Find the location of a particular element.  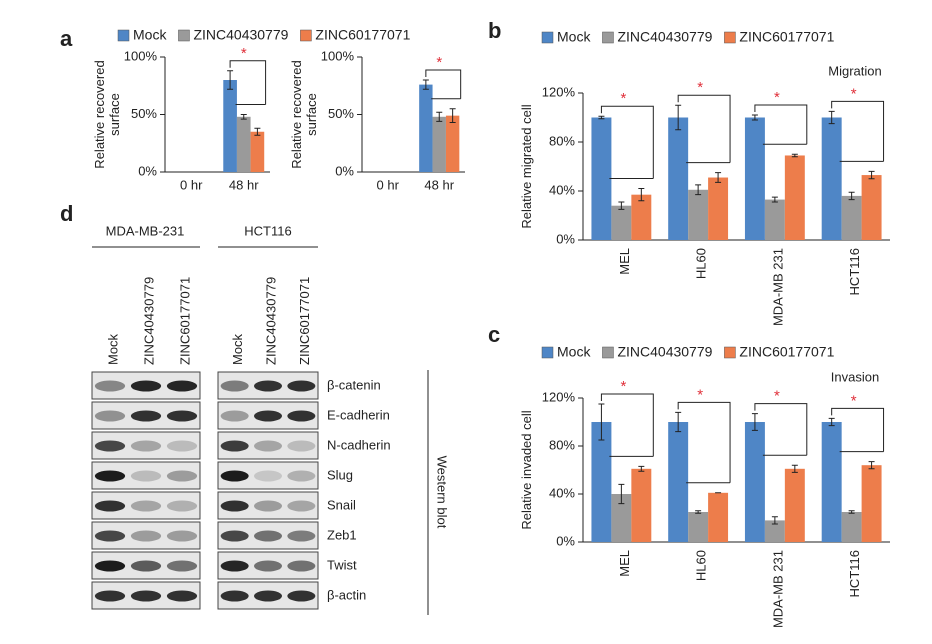

panel-label: d is located at coordinates (66, 213).